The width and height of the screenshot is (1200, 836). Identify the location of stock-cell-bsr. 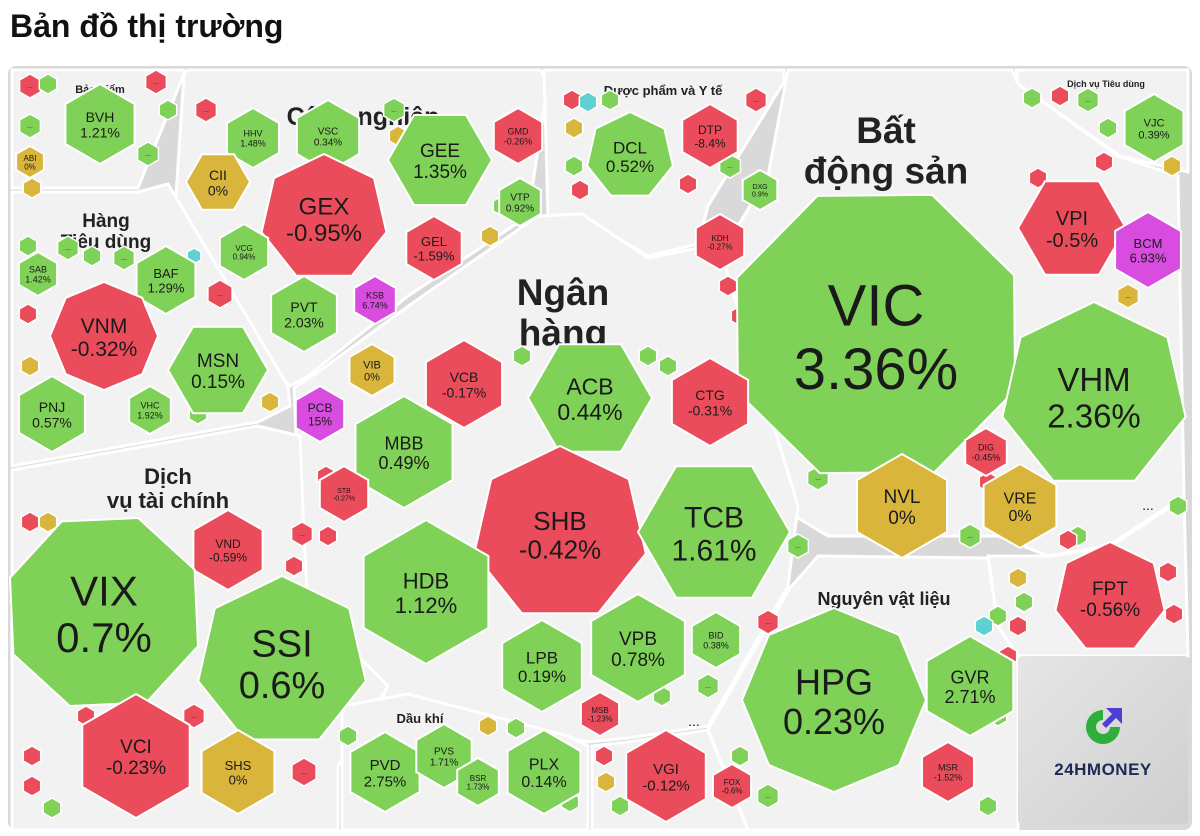
(478, 782).